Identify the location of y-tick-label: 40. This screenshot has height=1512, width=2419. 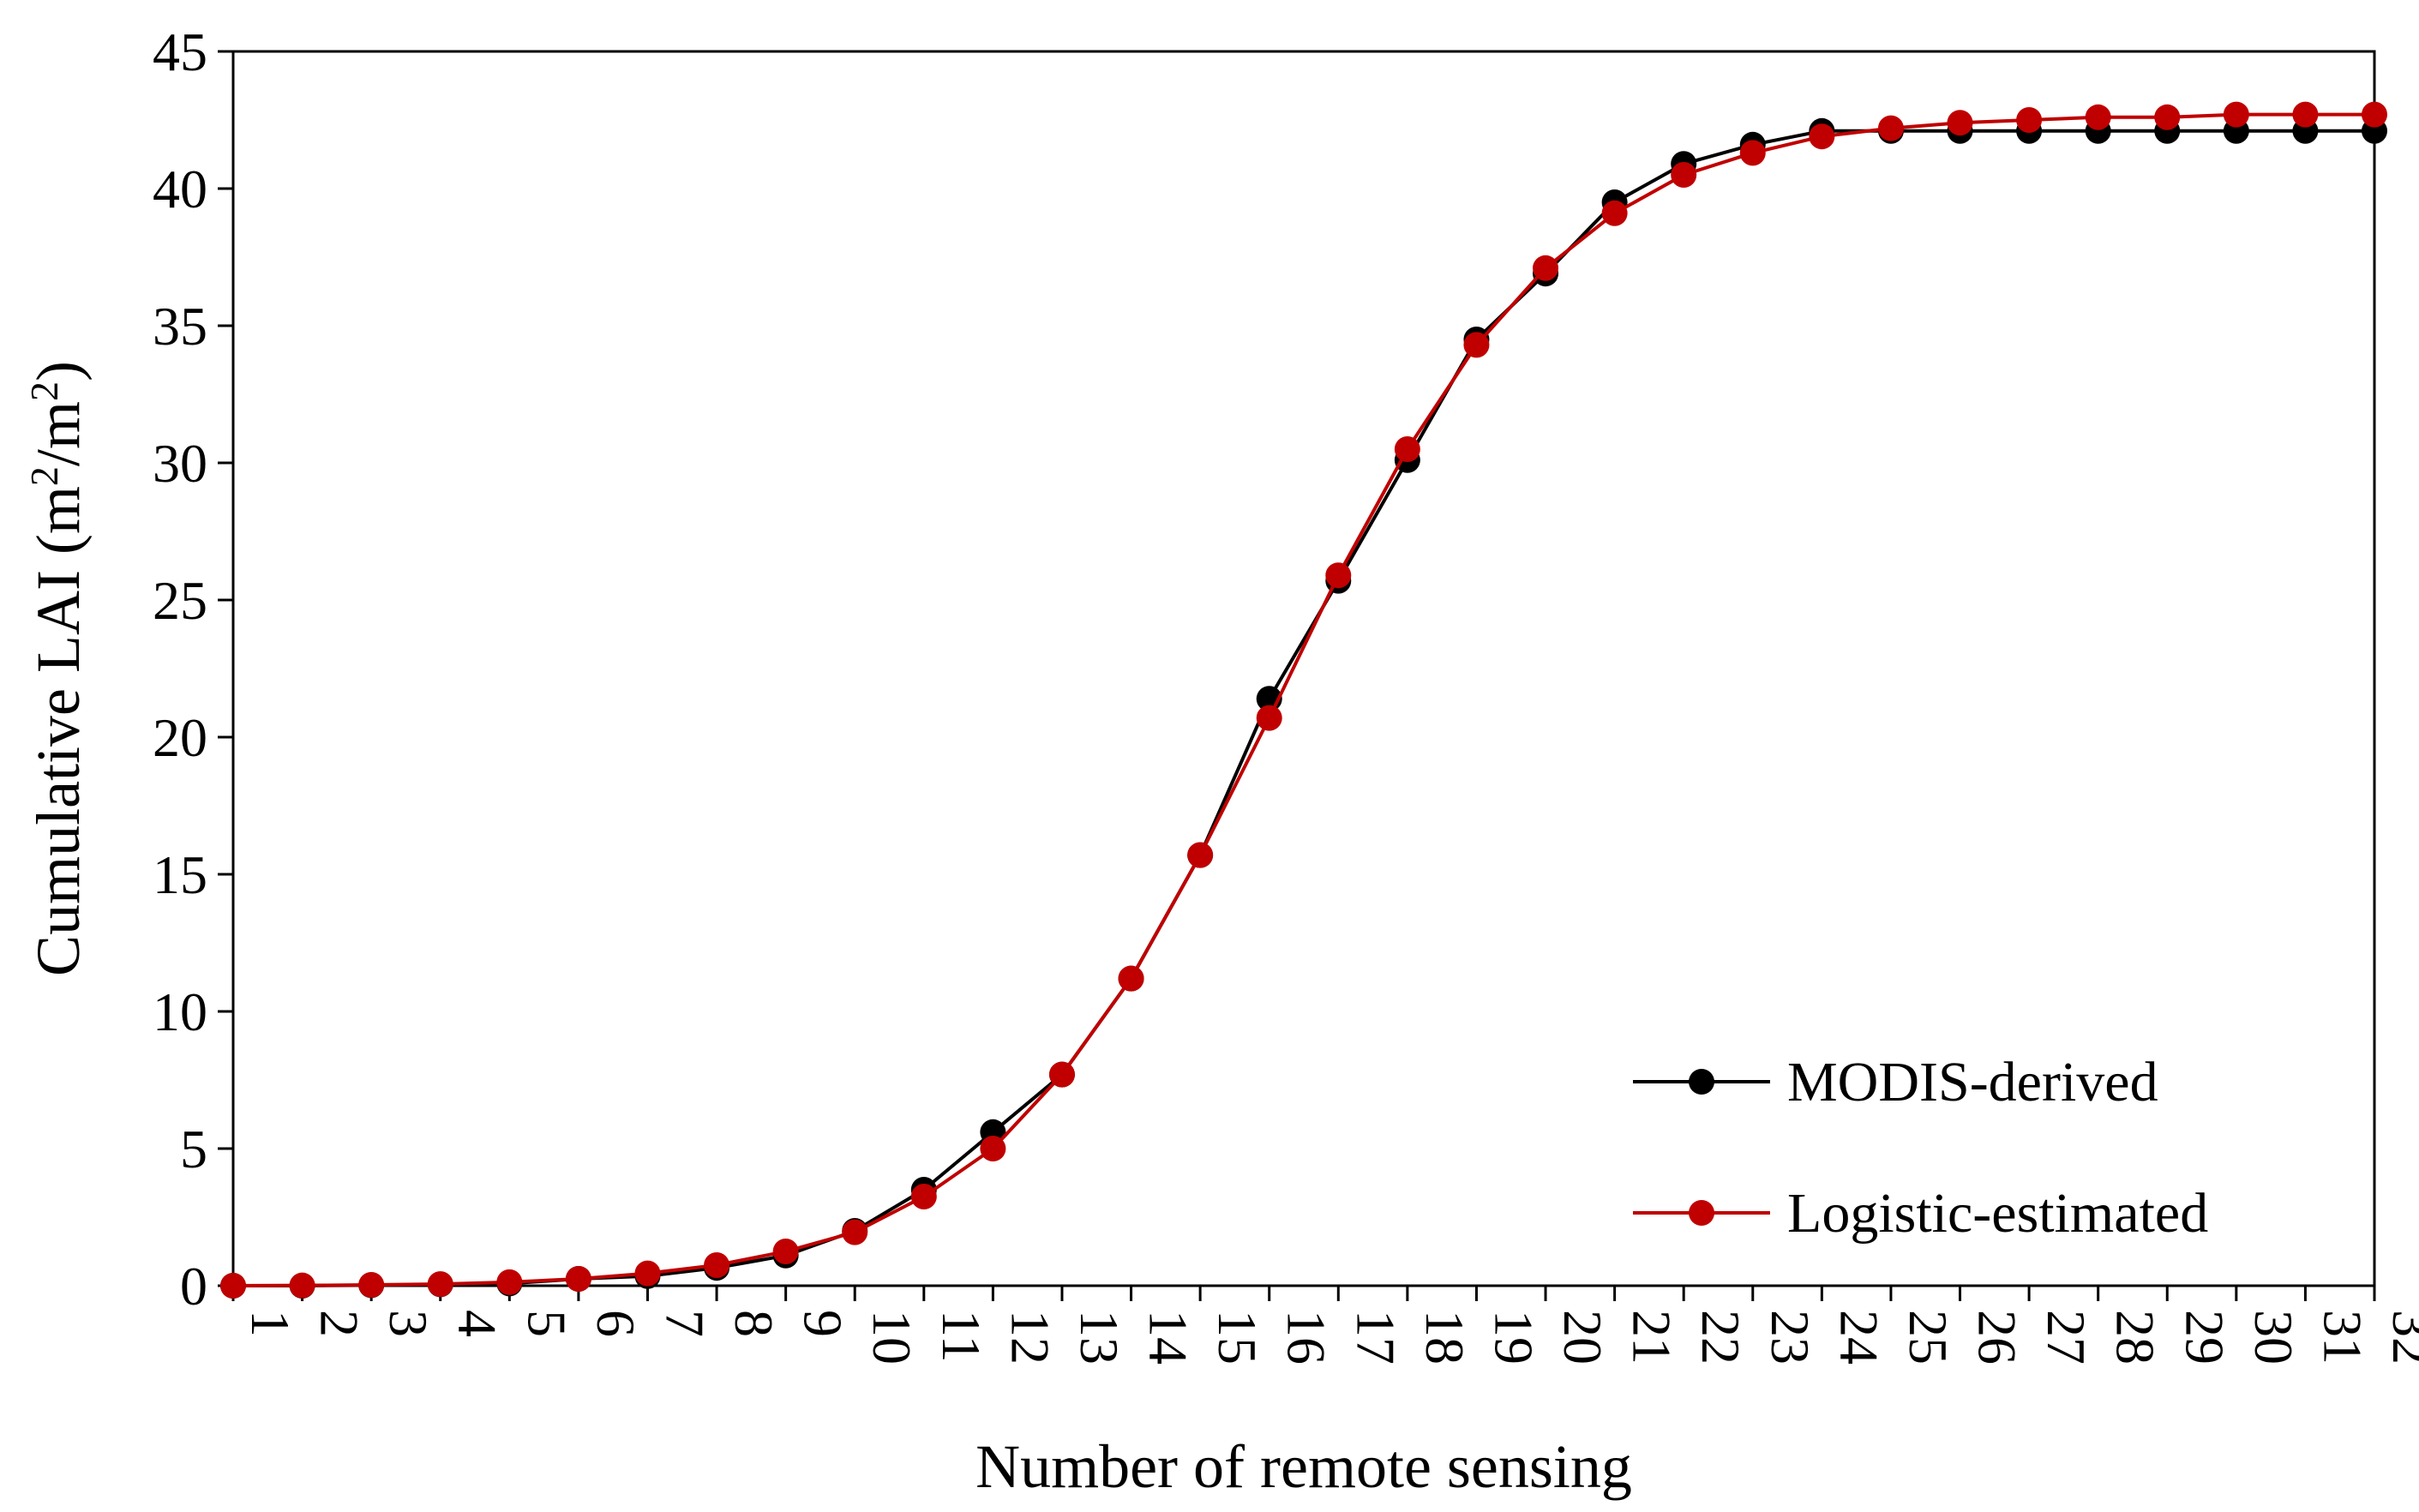
(180, 189).